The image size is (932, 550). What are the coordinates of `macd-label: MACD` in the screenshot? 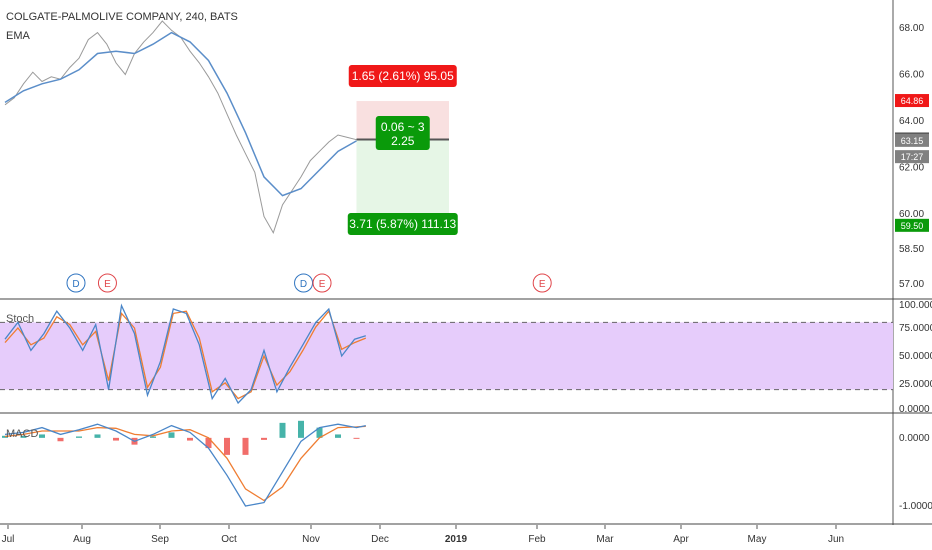 It's located at (22, 434).